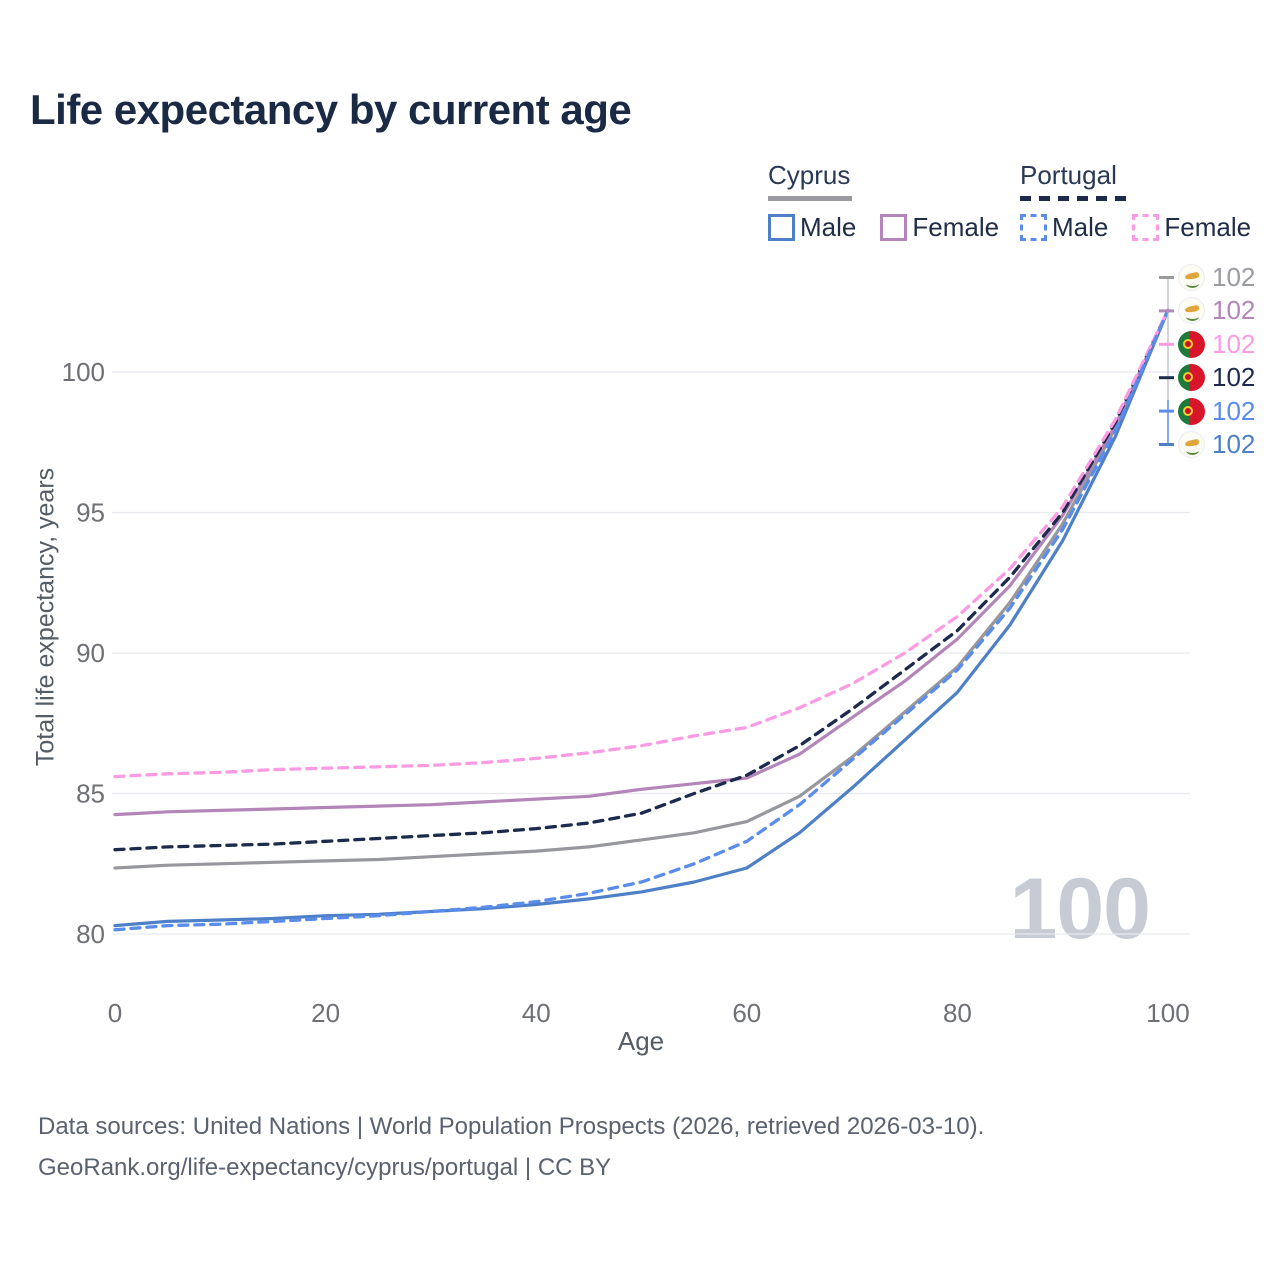 The height and width of the screenshot is (1280, 1280). I want to click on legend-swatch-portugal-female, so click(1146, 227).